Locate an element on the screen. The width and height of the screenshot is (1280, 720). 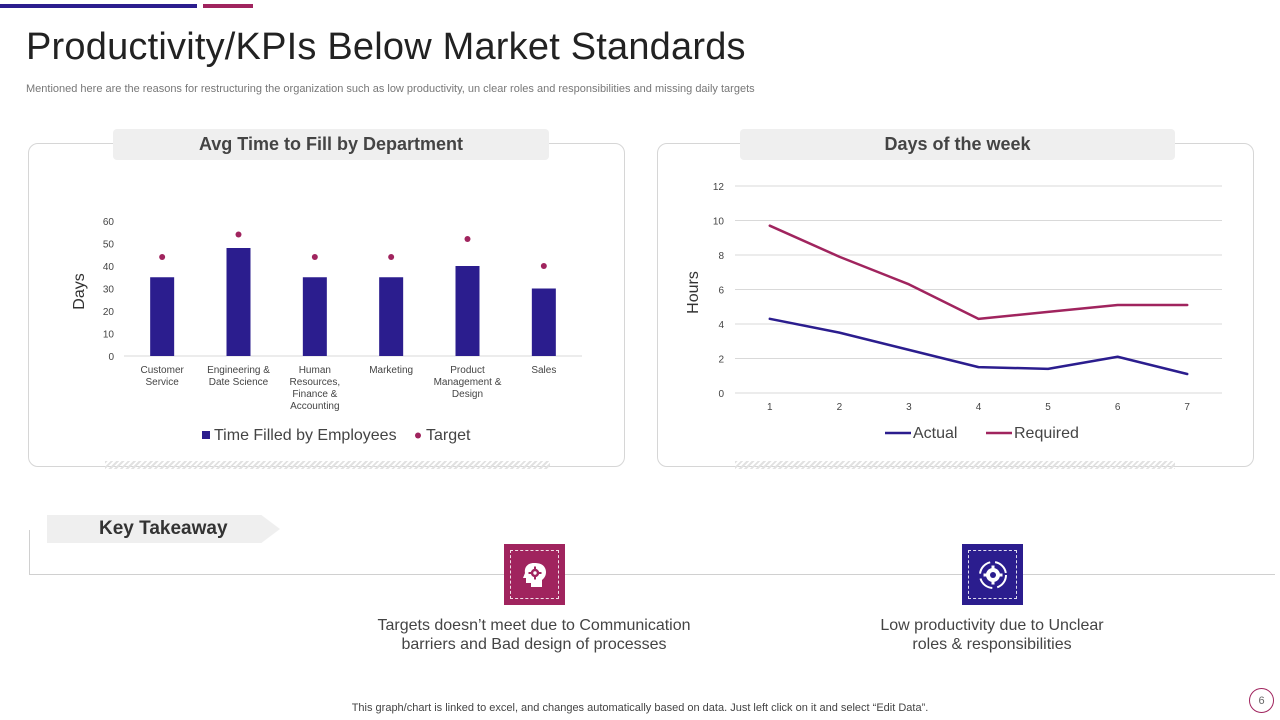
bar-y-tick-label: 20 is located at coordinates (109, 312).